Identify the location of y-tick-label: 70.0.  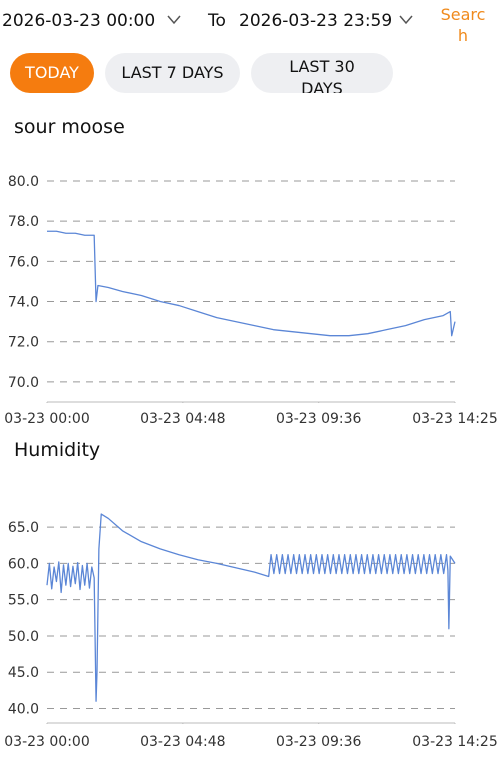
(23, 383).